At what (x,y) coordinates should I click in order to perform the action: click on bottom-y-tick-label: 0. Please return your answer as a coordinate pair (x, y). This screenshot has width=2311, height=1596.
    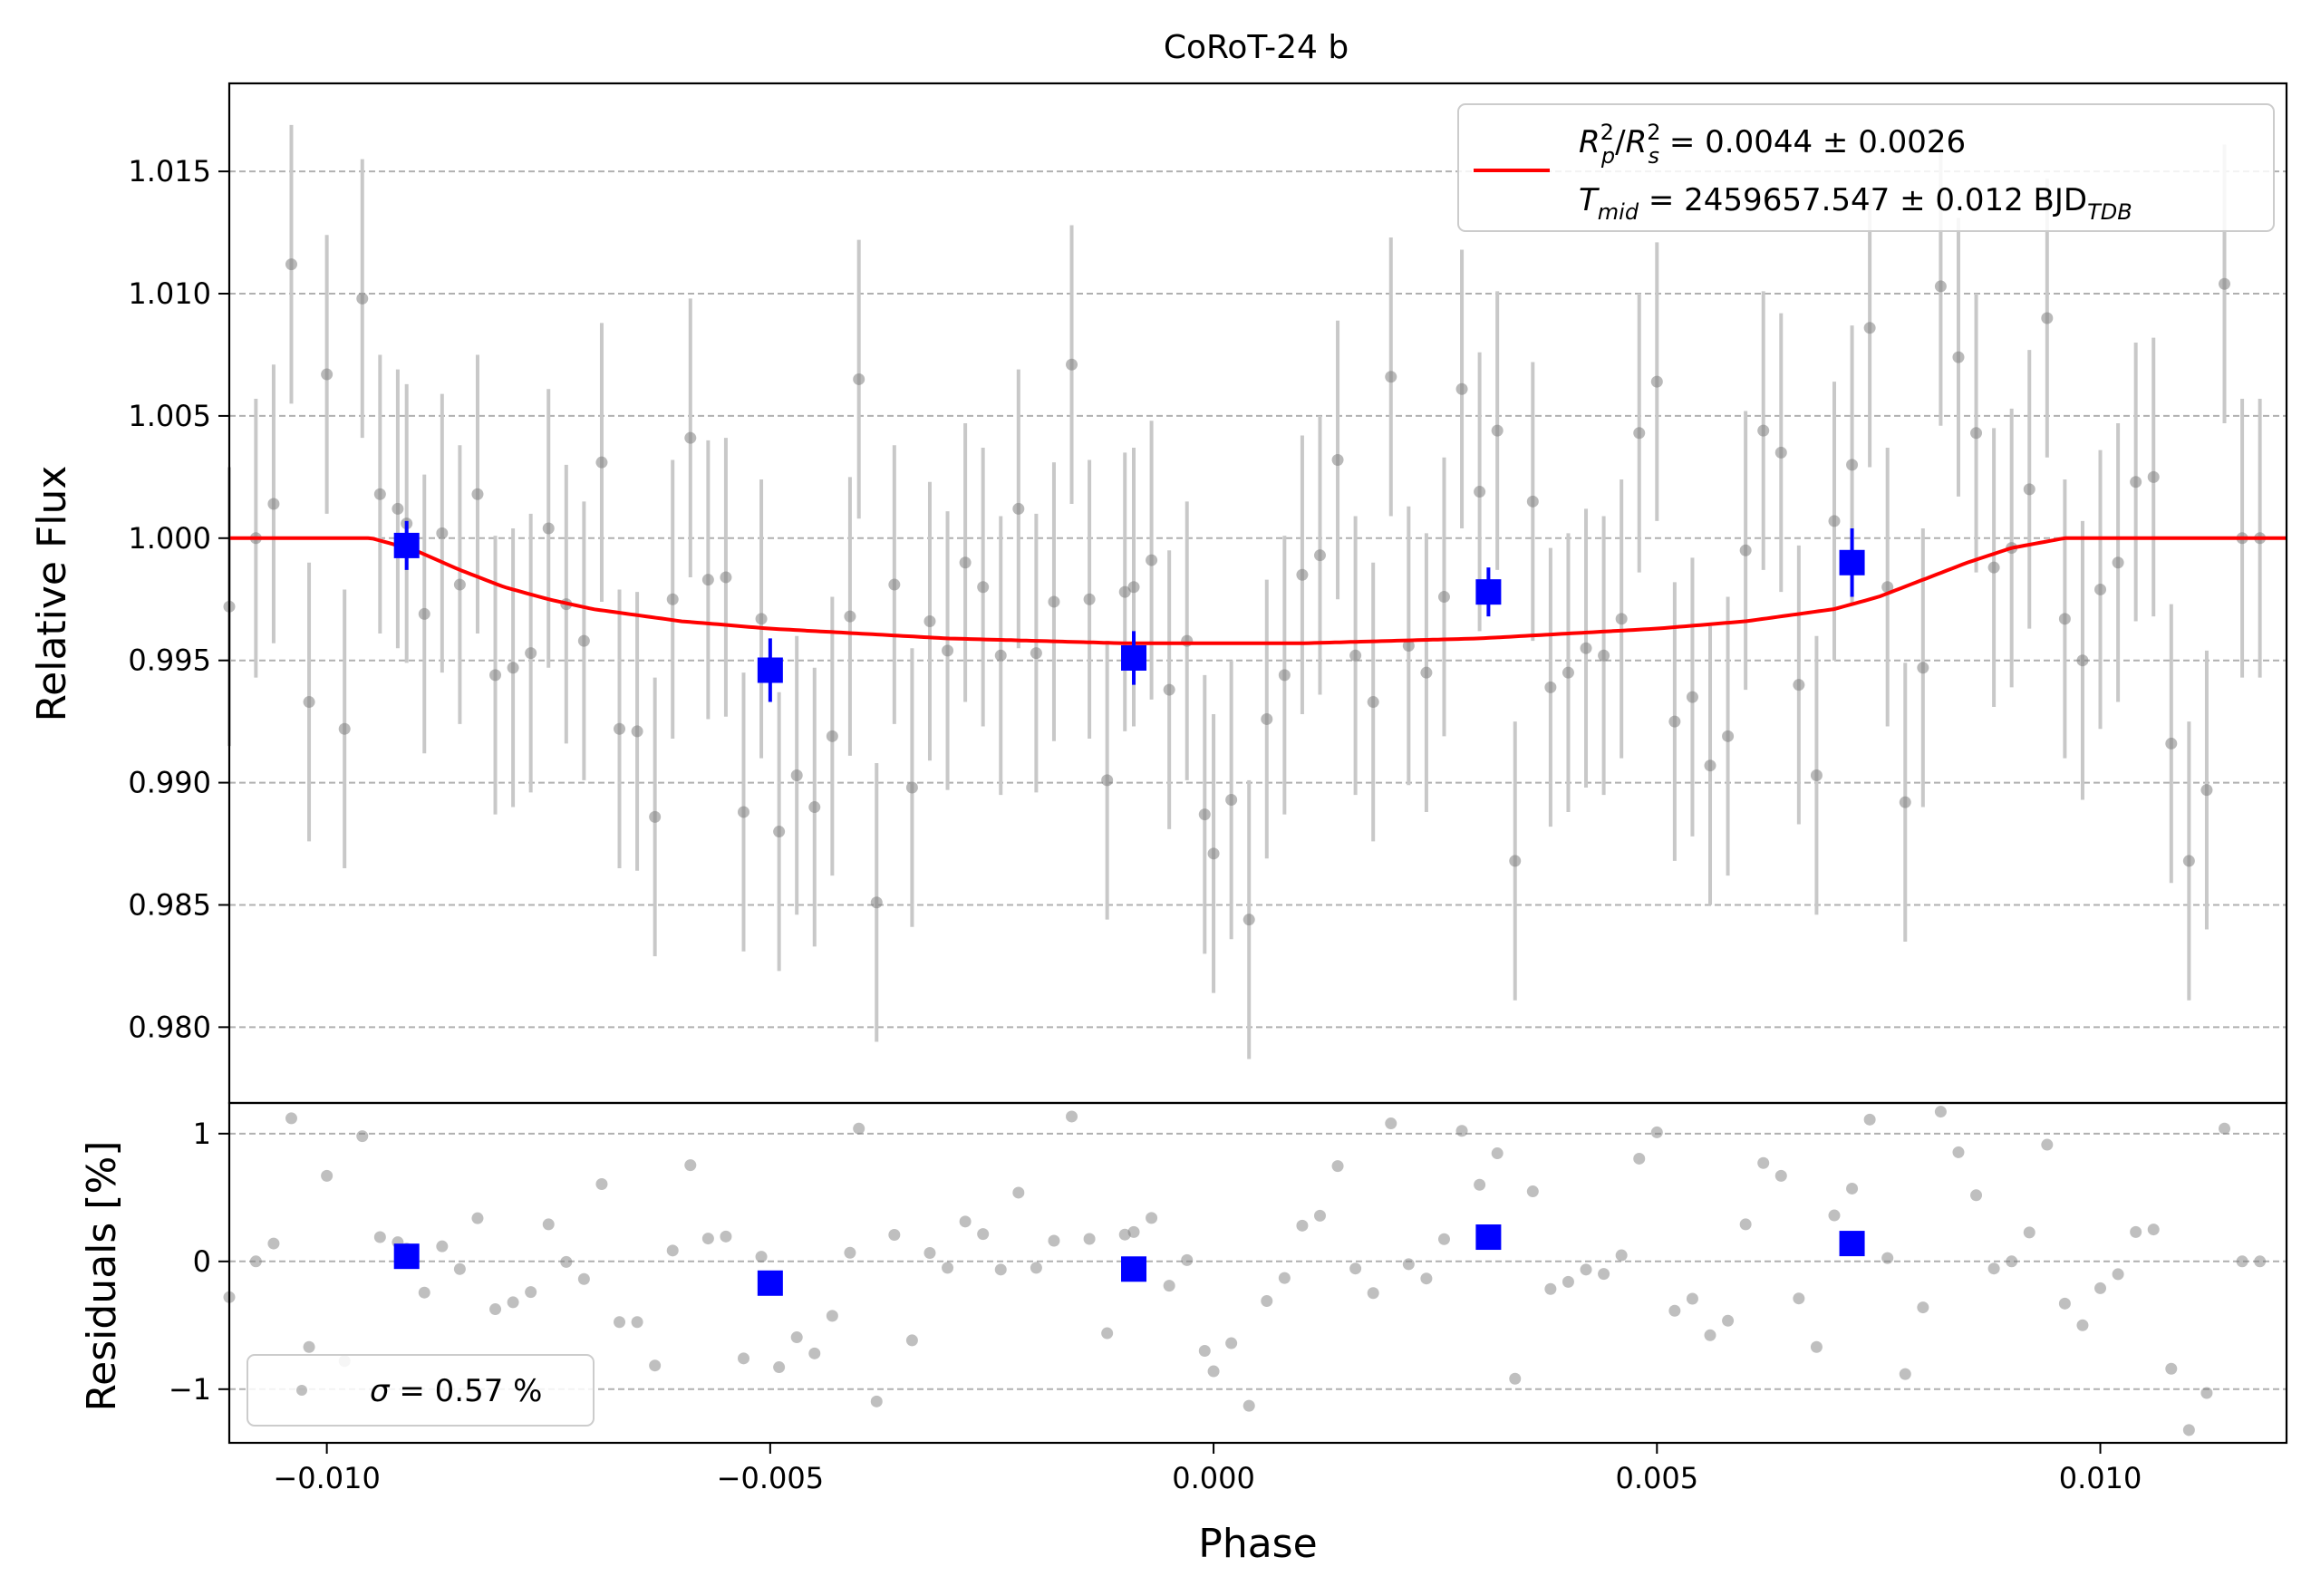
    Looking at the image, I should click on (202, 1261).